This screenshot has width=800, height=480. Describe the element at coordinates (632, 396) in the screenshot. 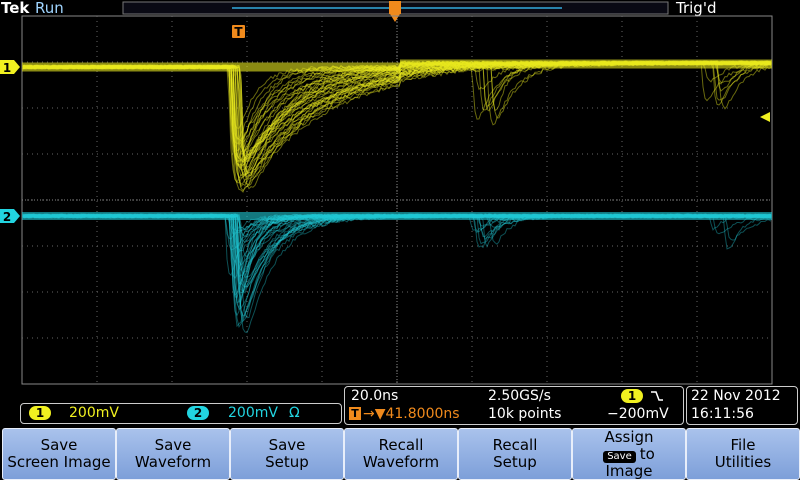

I see `trigger-source: 1` at that location.